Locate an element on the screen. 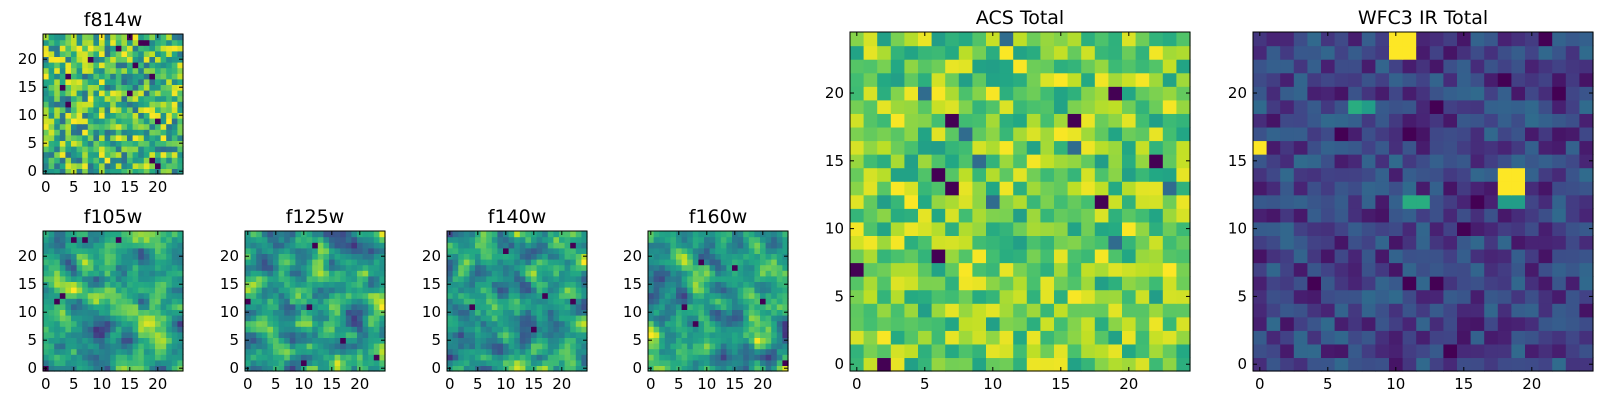 The image size is (1600, 400). y-tick-label: 15 is located at coordinates (1237, 161).